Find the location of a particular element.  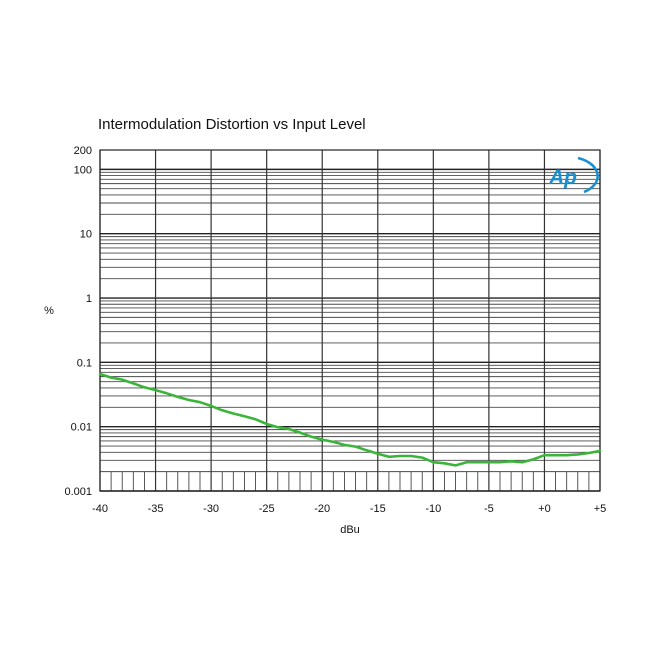

series-line is located at coordinates (350, 419).